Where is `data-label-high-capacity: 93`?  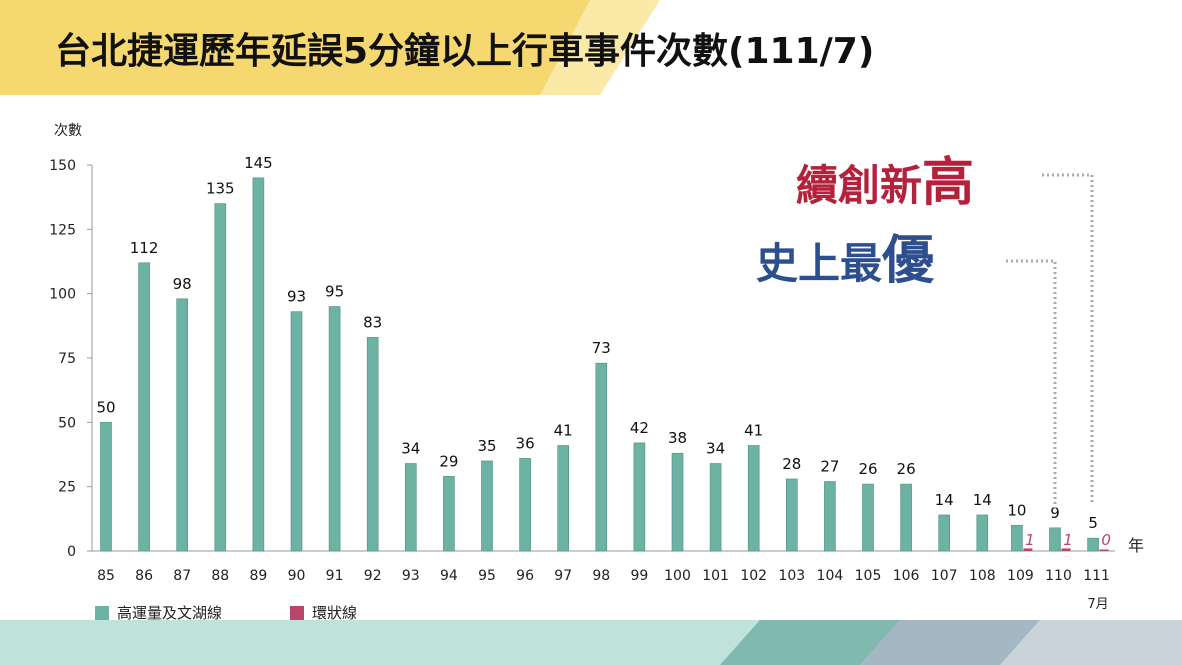
data-label-high-capacity: 93 is located at coordinates (296, 297).